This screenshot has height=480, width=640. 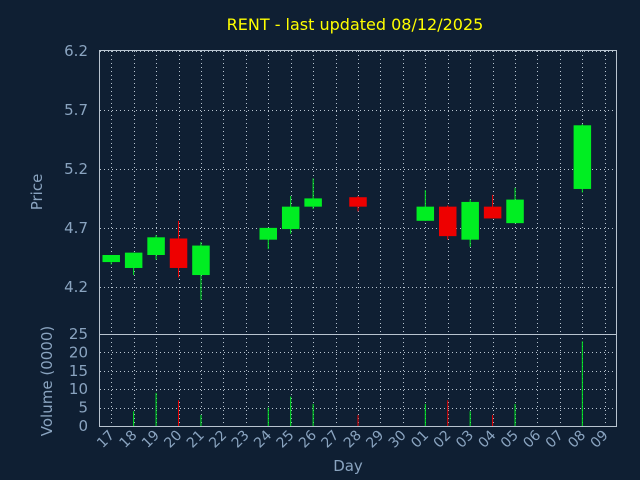 I want to click on x-tick-label: 23, so click(x=241, y=440).